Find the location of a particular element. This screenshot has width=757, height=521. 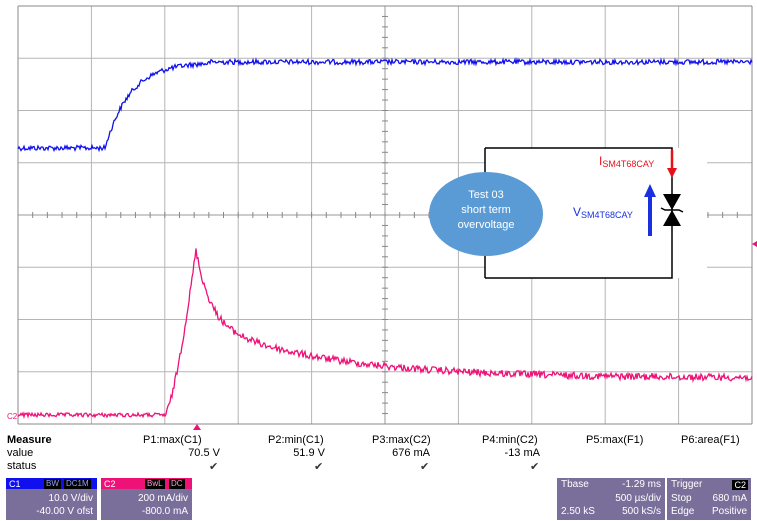

timebase-delay: -1.29 ms is located at coordinates (641, 484).